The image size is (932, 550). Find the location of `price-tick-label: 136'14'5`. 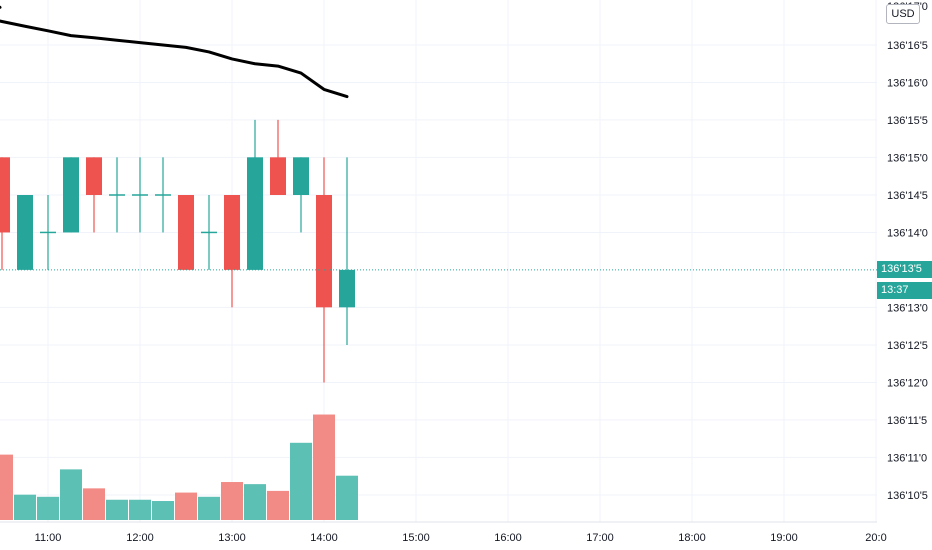

price-tick-label: 136'14'5 is located at coordinates (907, 196).